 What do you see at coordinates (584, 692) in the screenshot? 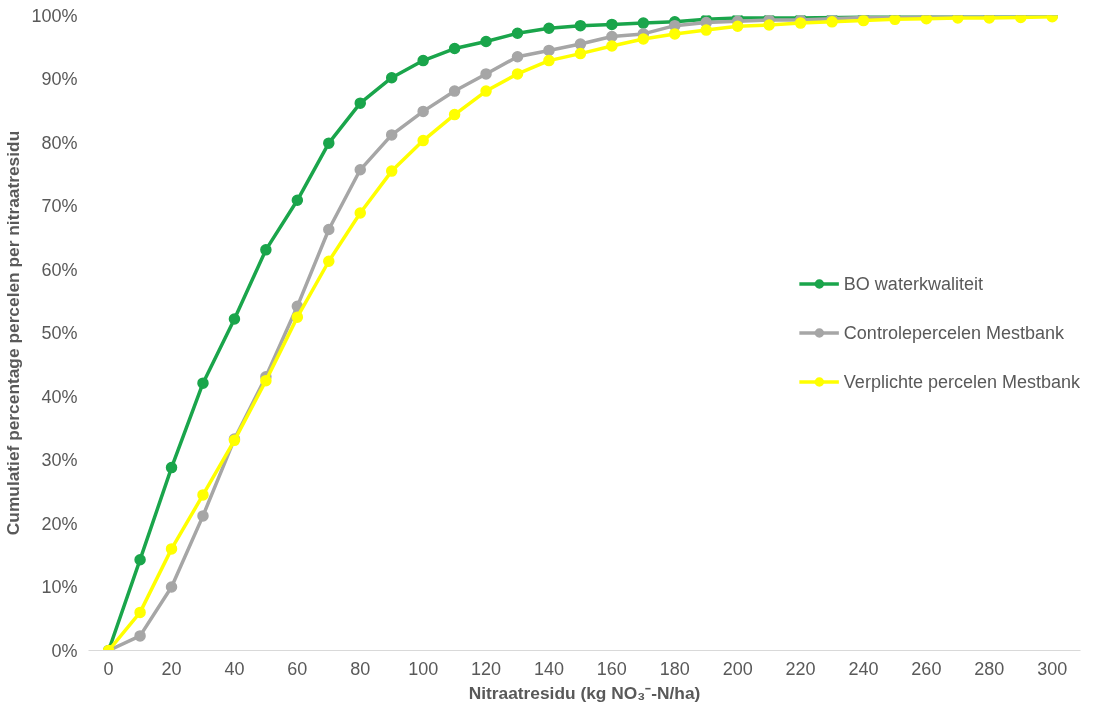
I see `x-axis-title: Nitraatresidu (kg NO₃⁻-N/ha)` at bounding box center [584, 692].